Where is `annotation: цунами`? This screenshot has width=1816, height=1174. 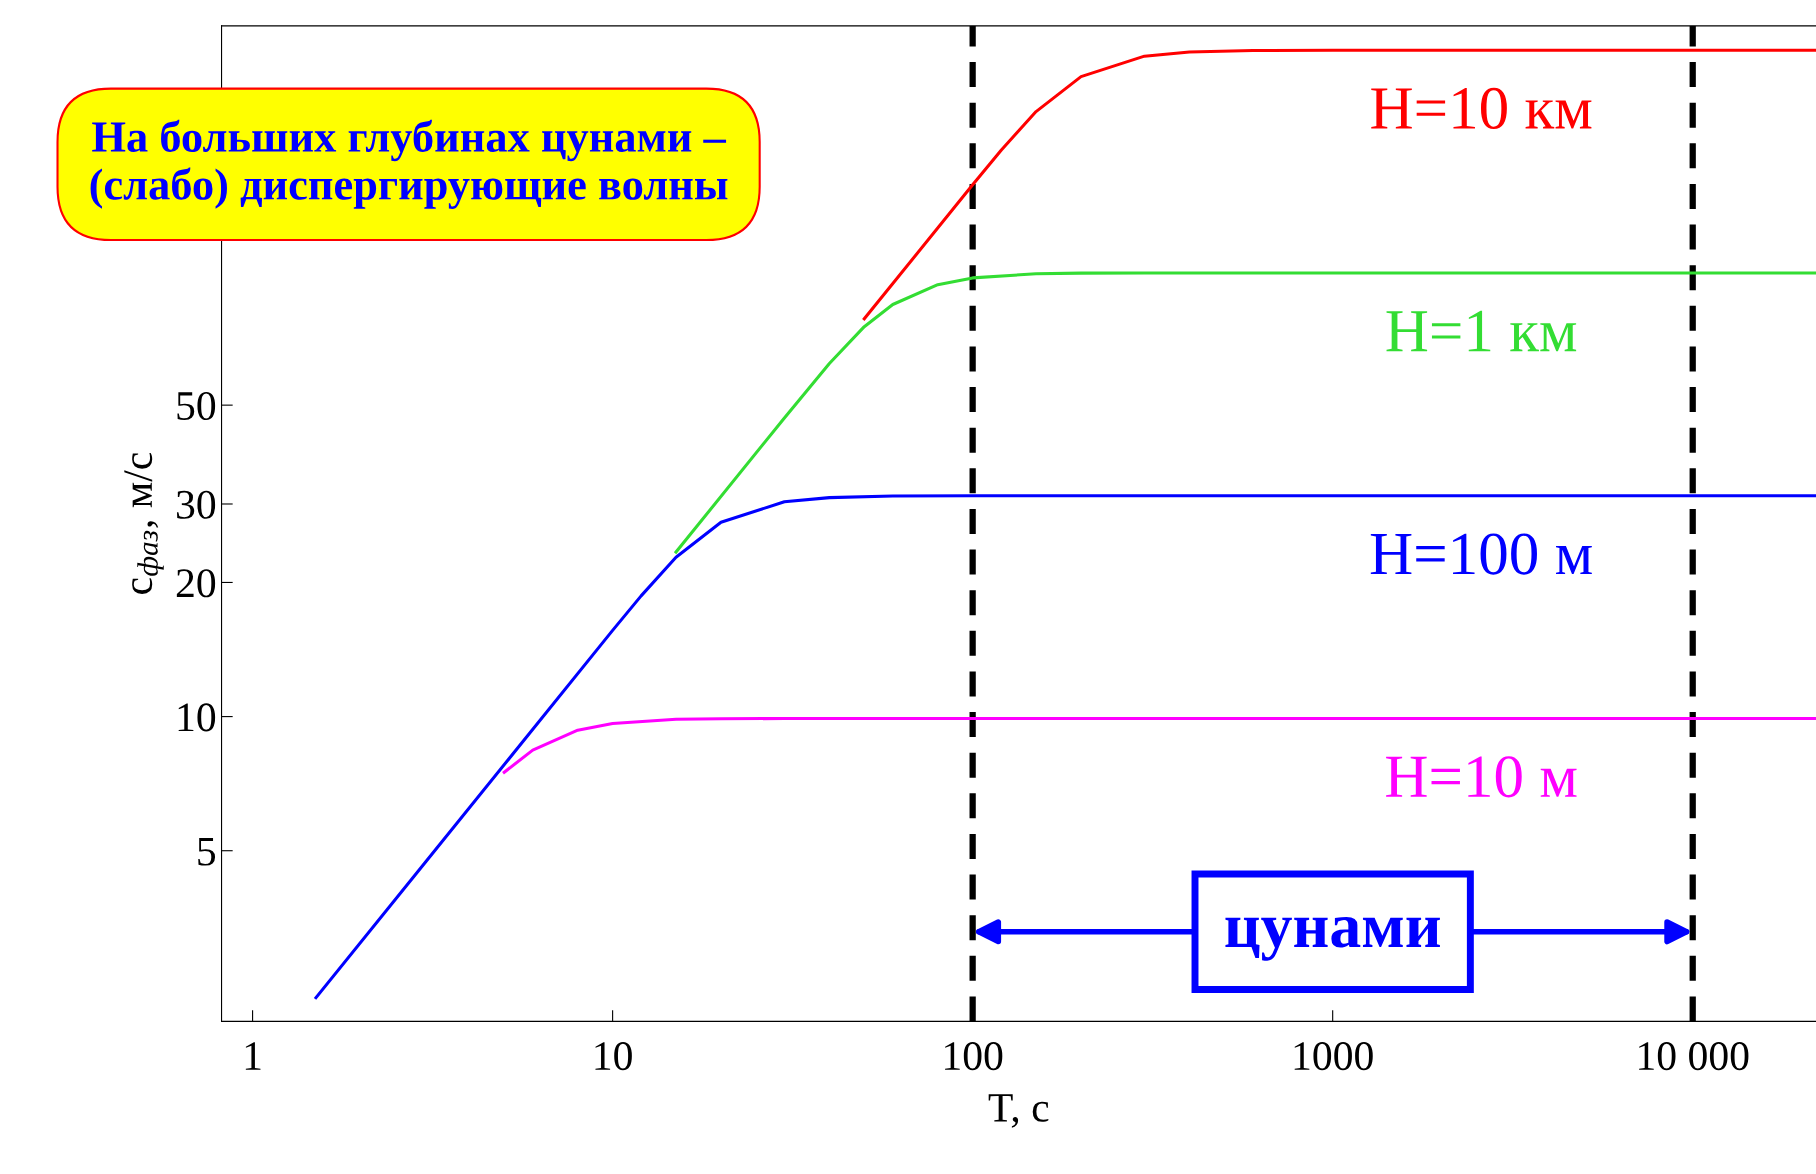 annotation: цунами is located at coordinates (1332, 938).